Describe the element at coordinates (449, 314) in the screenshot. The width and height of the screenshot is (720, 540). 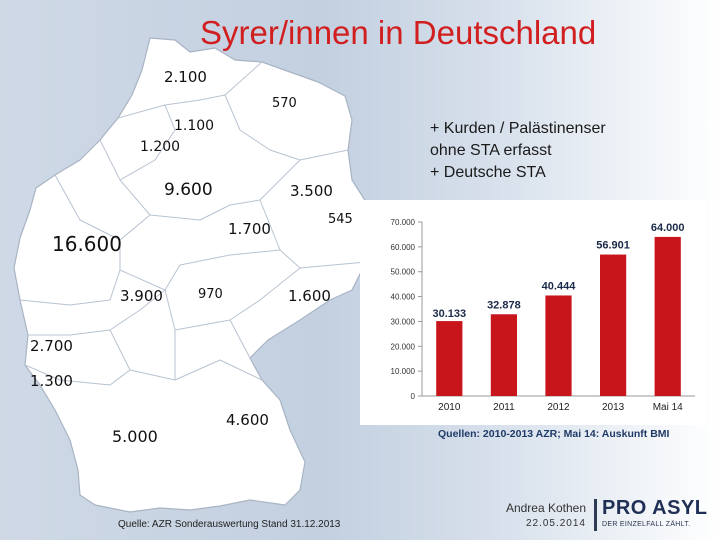
I see `data-label: 30.133` at that location.